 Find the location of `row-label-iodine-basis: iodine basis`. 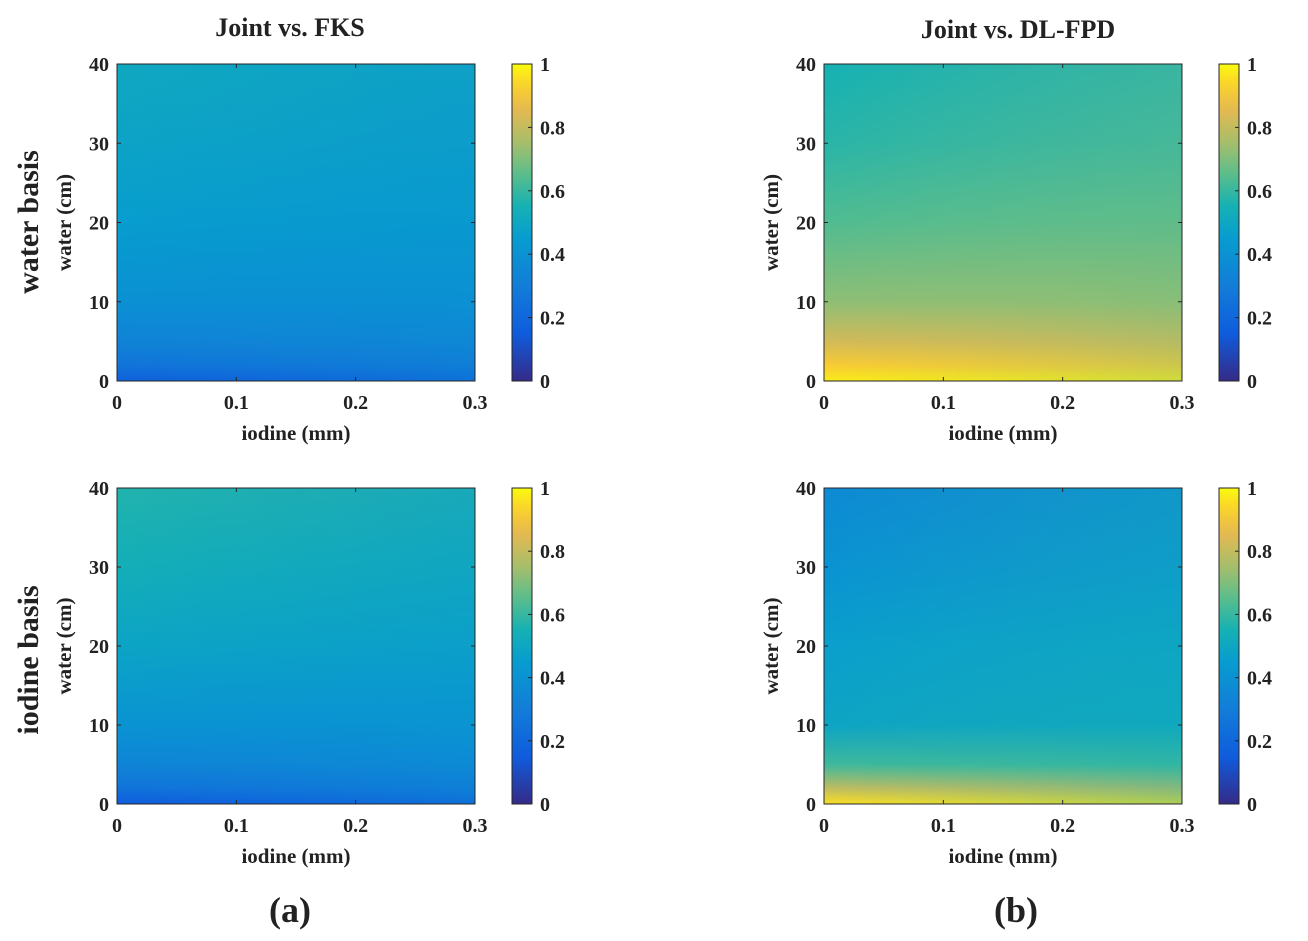

row-label-iodine-basis: iodine basis is located at coordinates (28, 659).